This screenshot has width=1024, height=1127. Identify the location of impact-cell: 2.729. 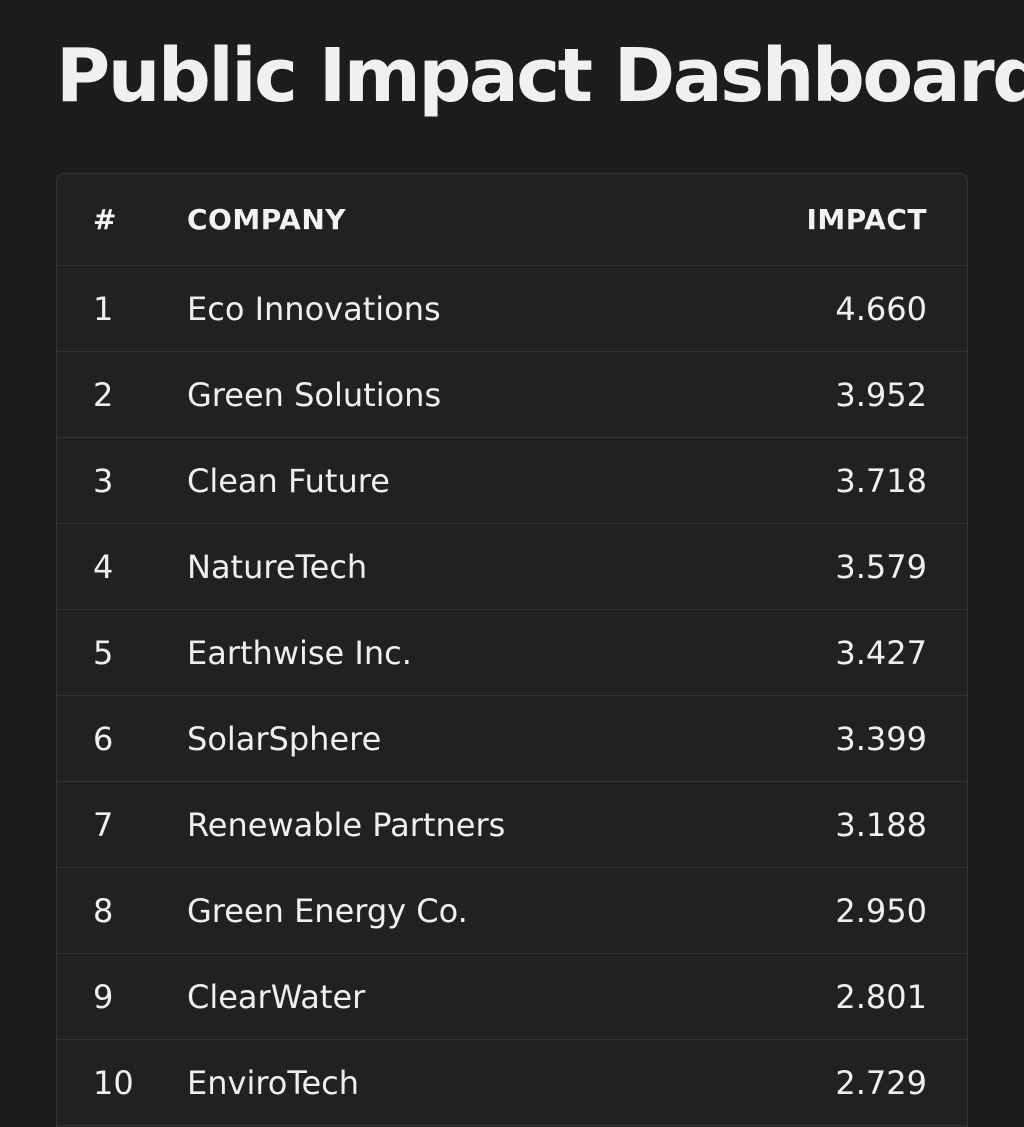
(881, 1082).